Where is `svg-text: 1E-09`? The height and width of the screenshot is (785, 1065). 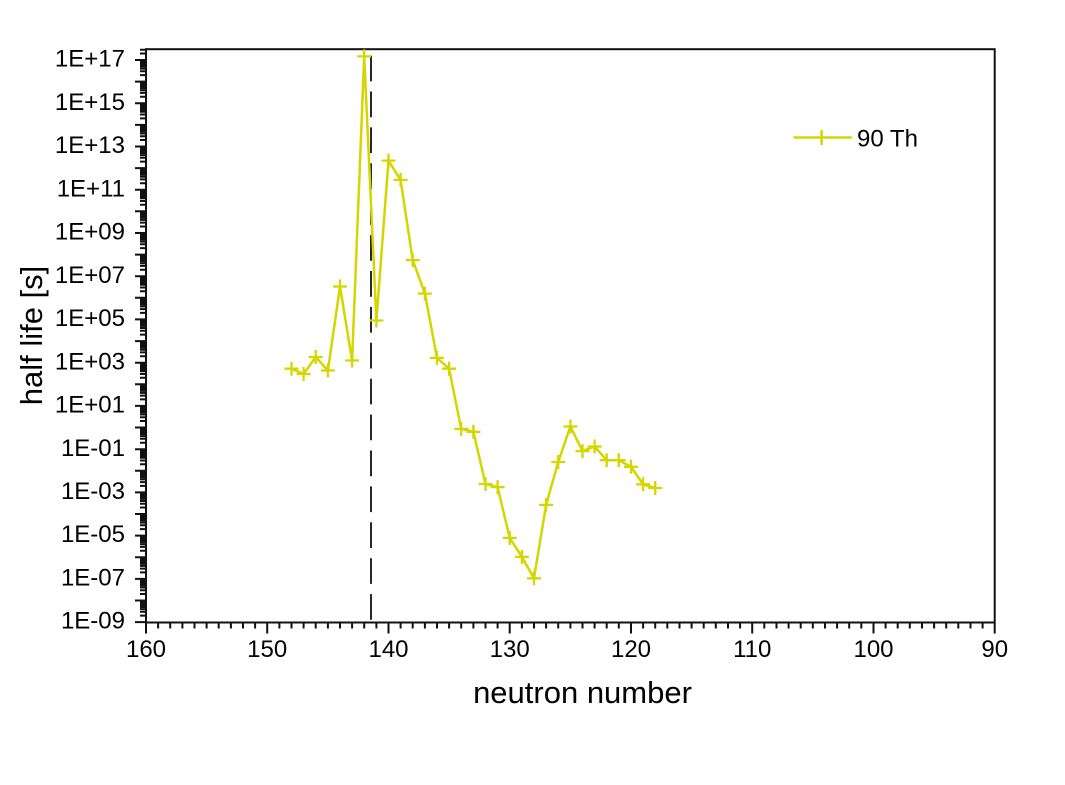 svg-text: 1E-09 is located at coordinates (93, 621).